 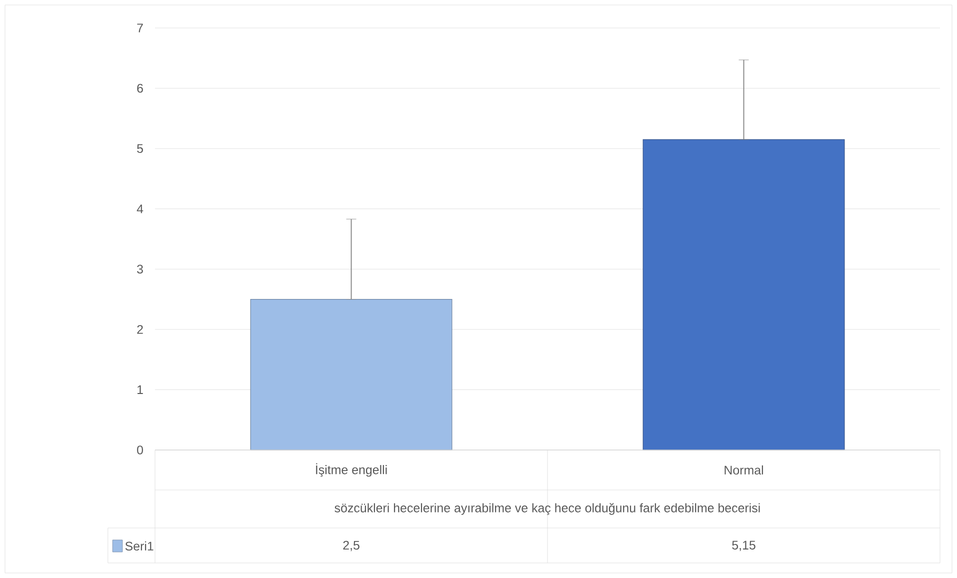 What do you see at coordinates (140, 329) in the screenshot?
I see `y-tick-label: 2` at bounding box center [140, 329].